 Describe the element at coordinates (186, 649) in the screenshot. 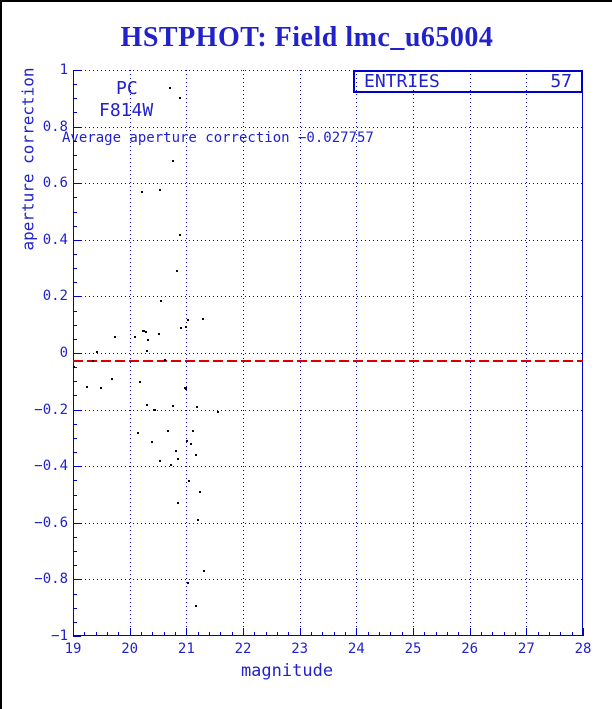

I see `x-tick-label: 21` at that location.